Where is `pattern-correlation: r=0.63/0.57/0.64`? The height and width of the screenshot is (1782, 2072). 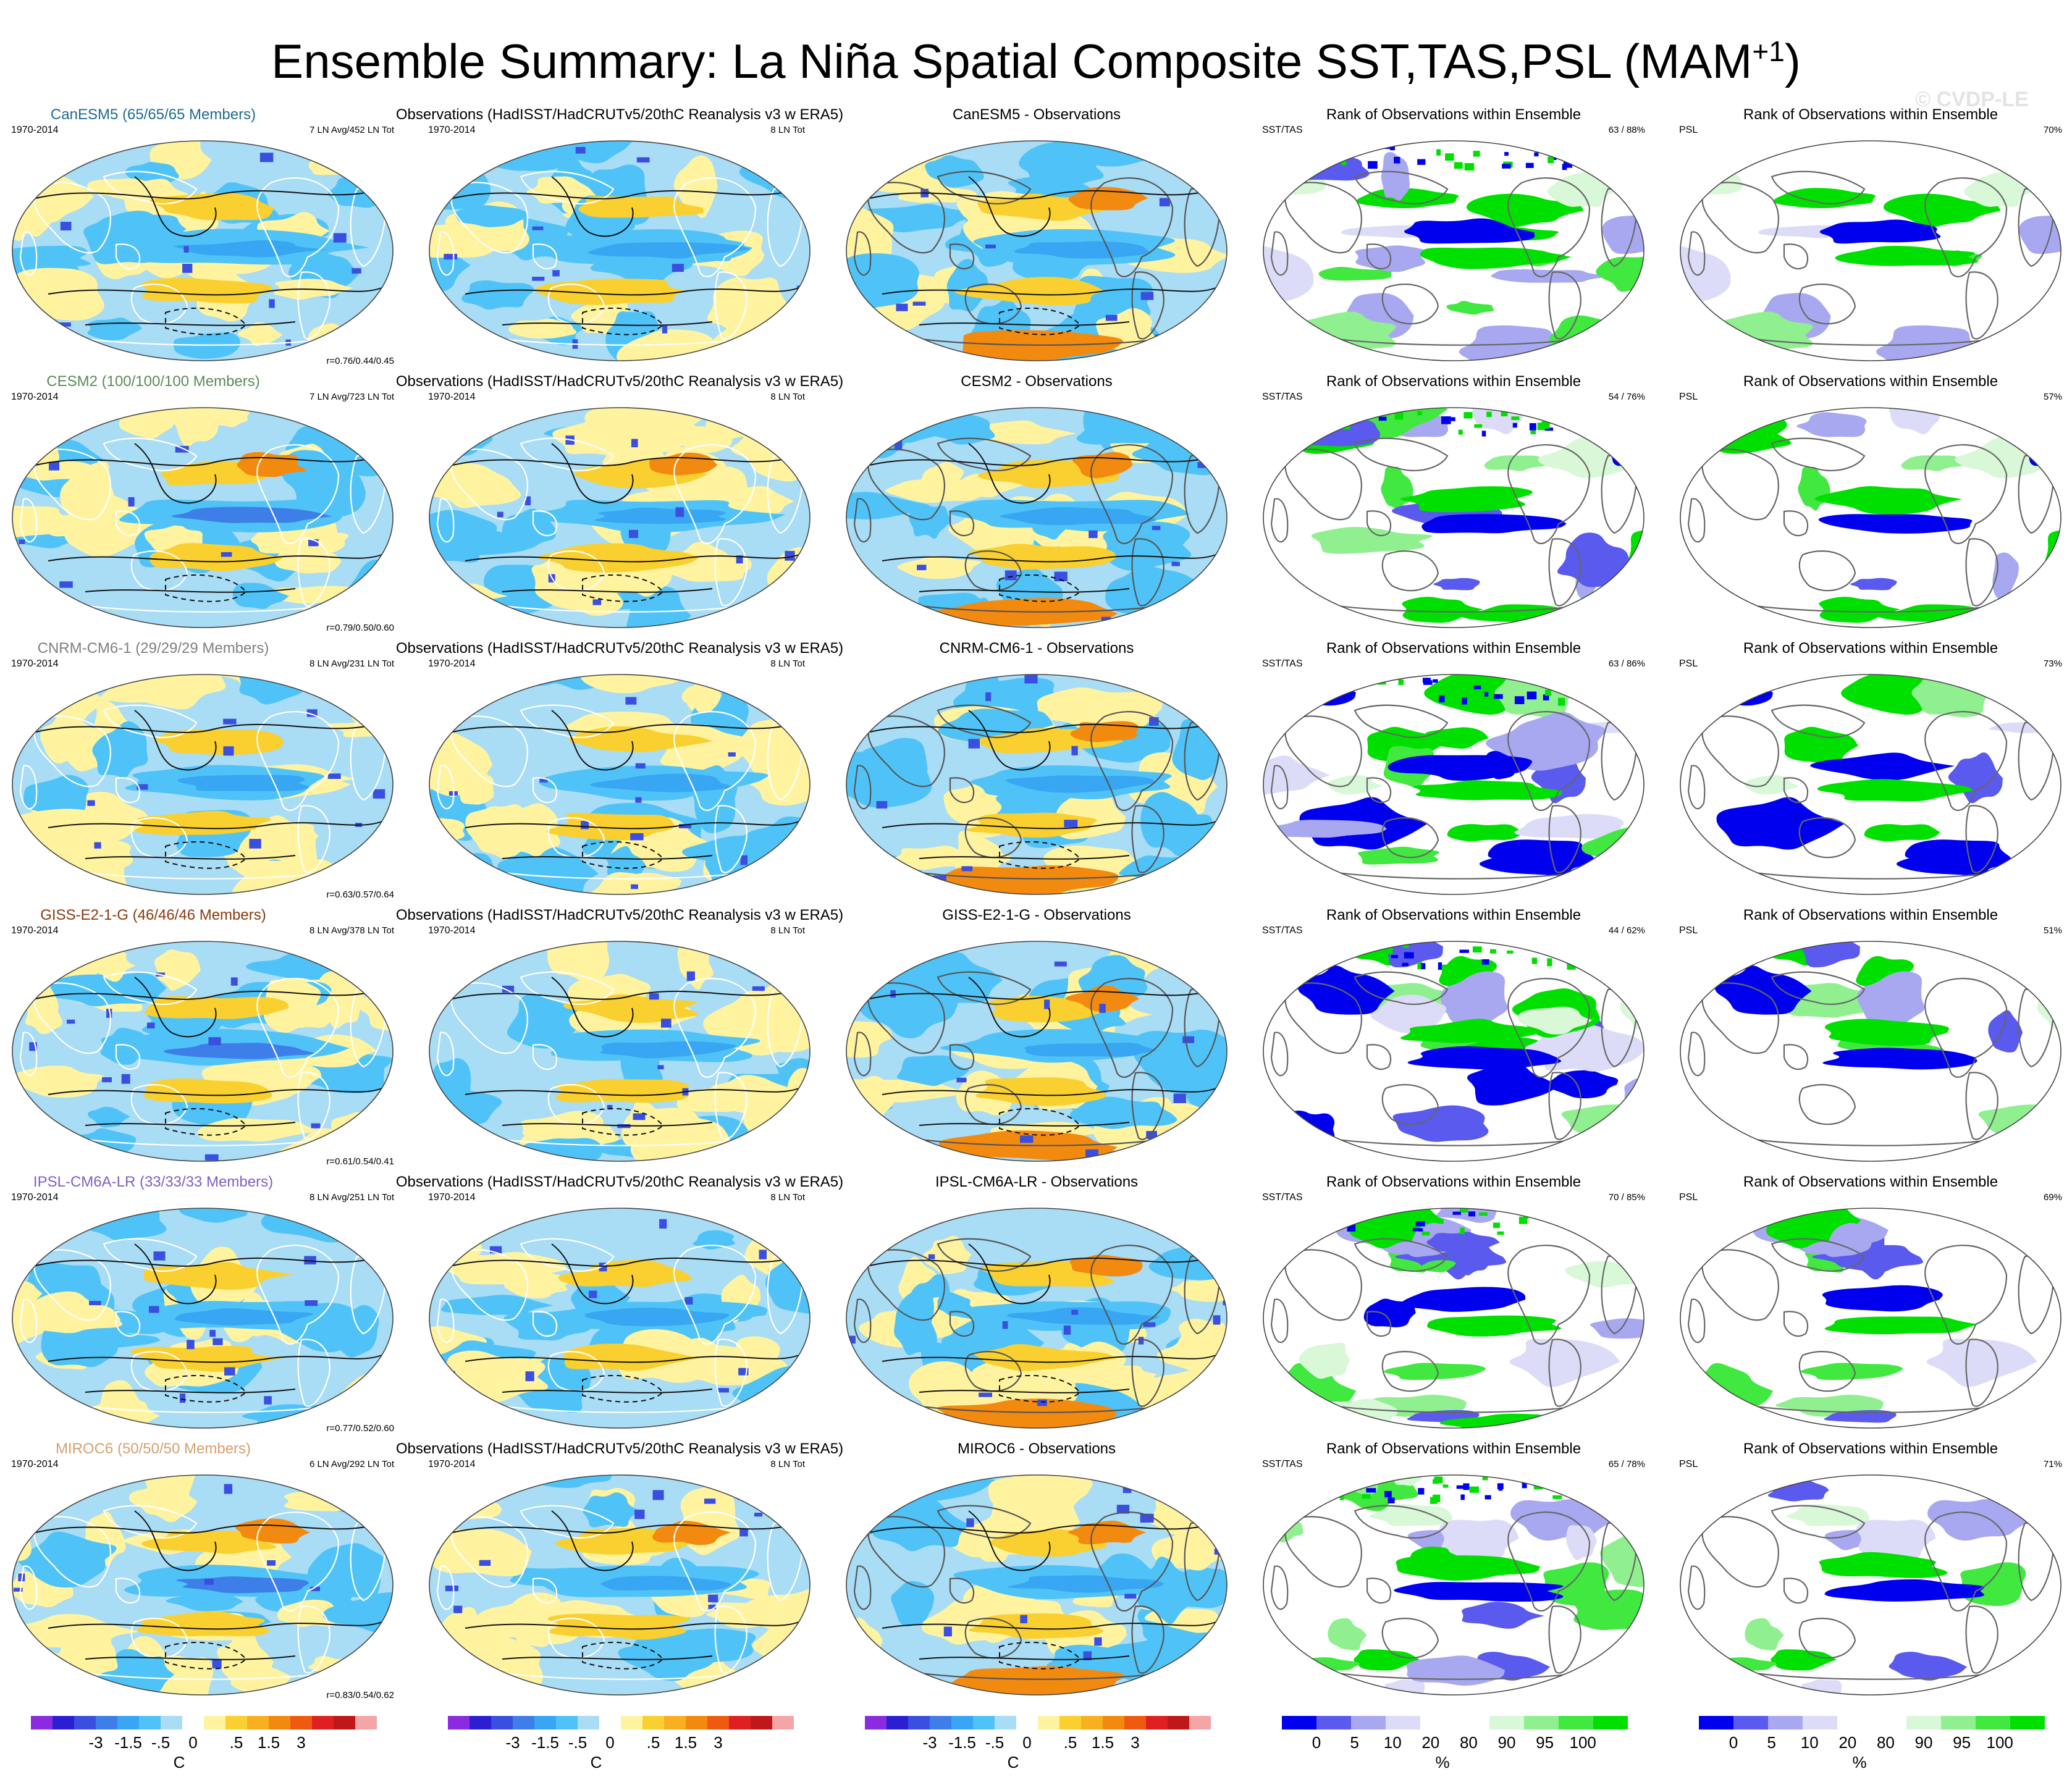
pattern-correlation: r=0.63/0.57/0.64 is located at coordinates (360, 894).